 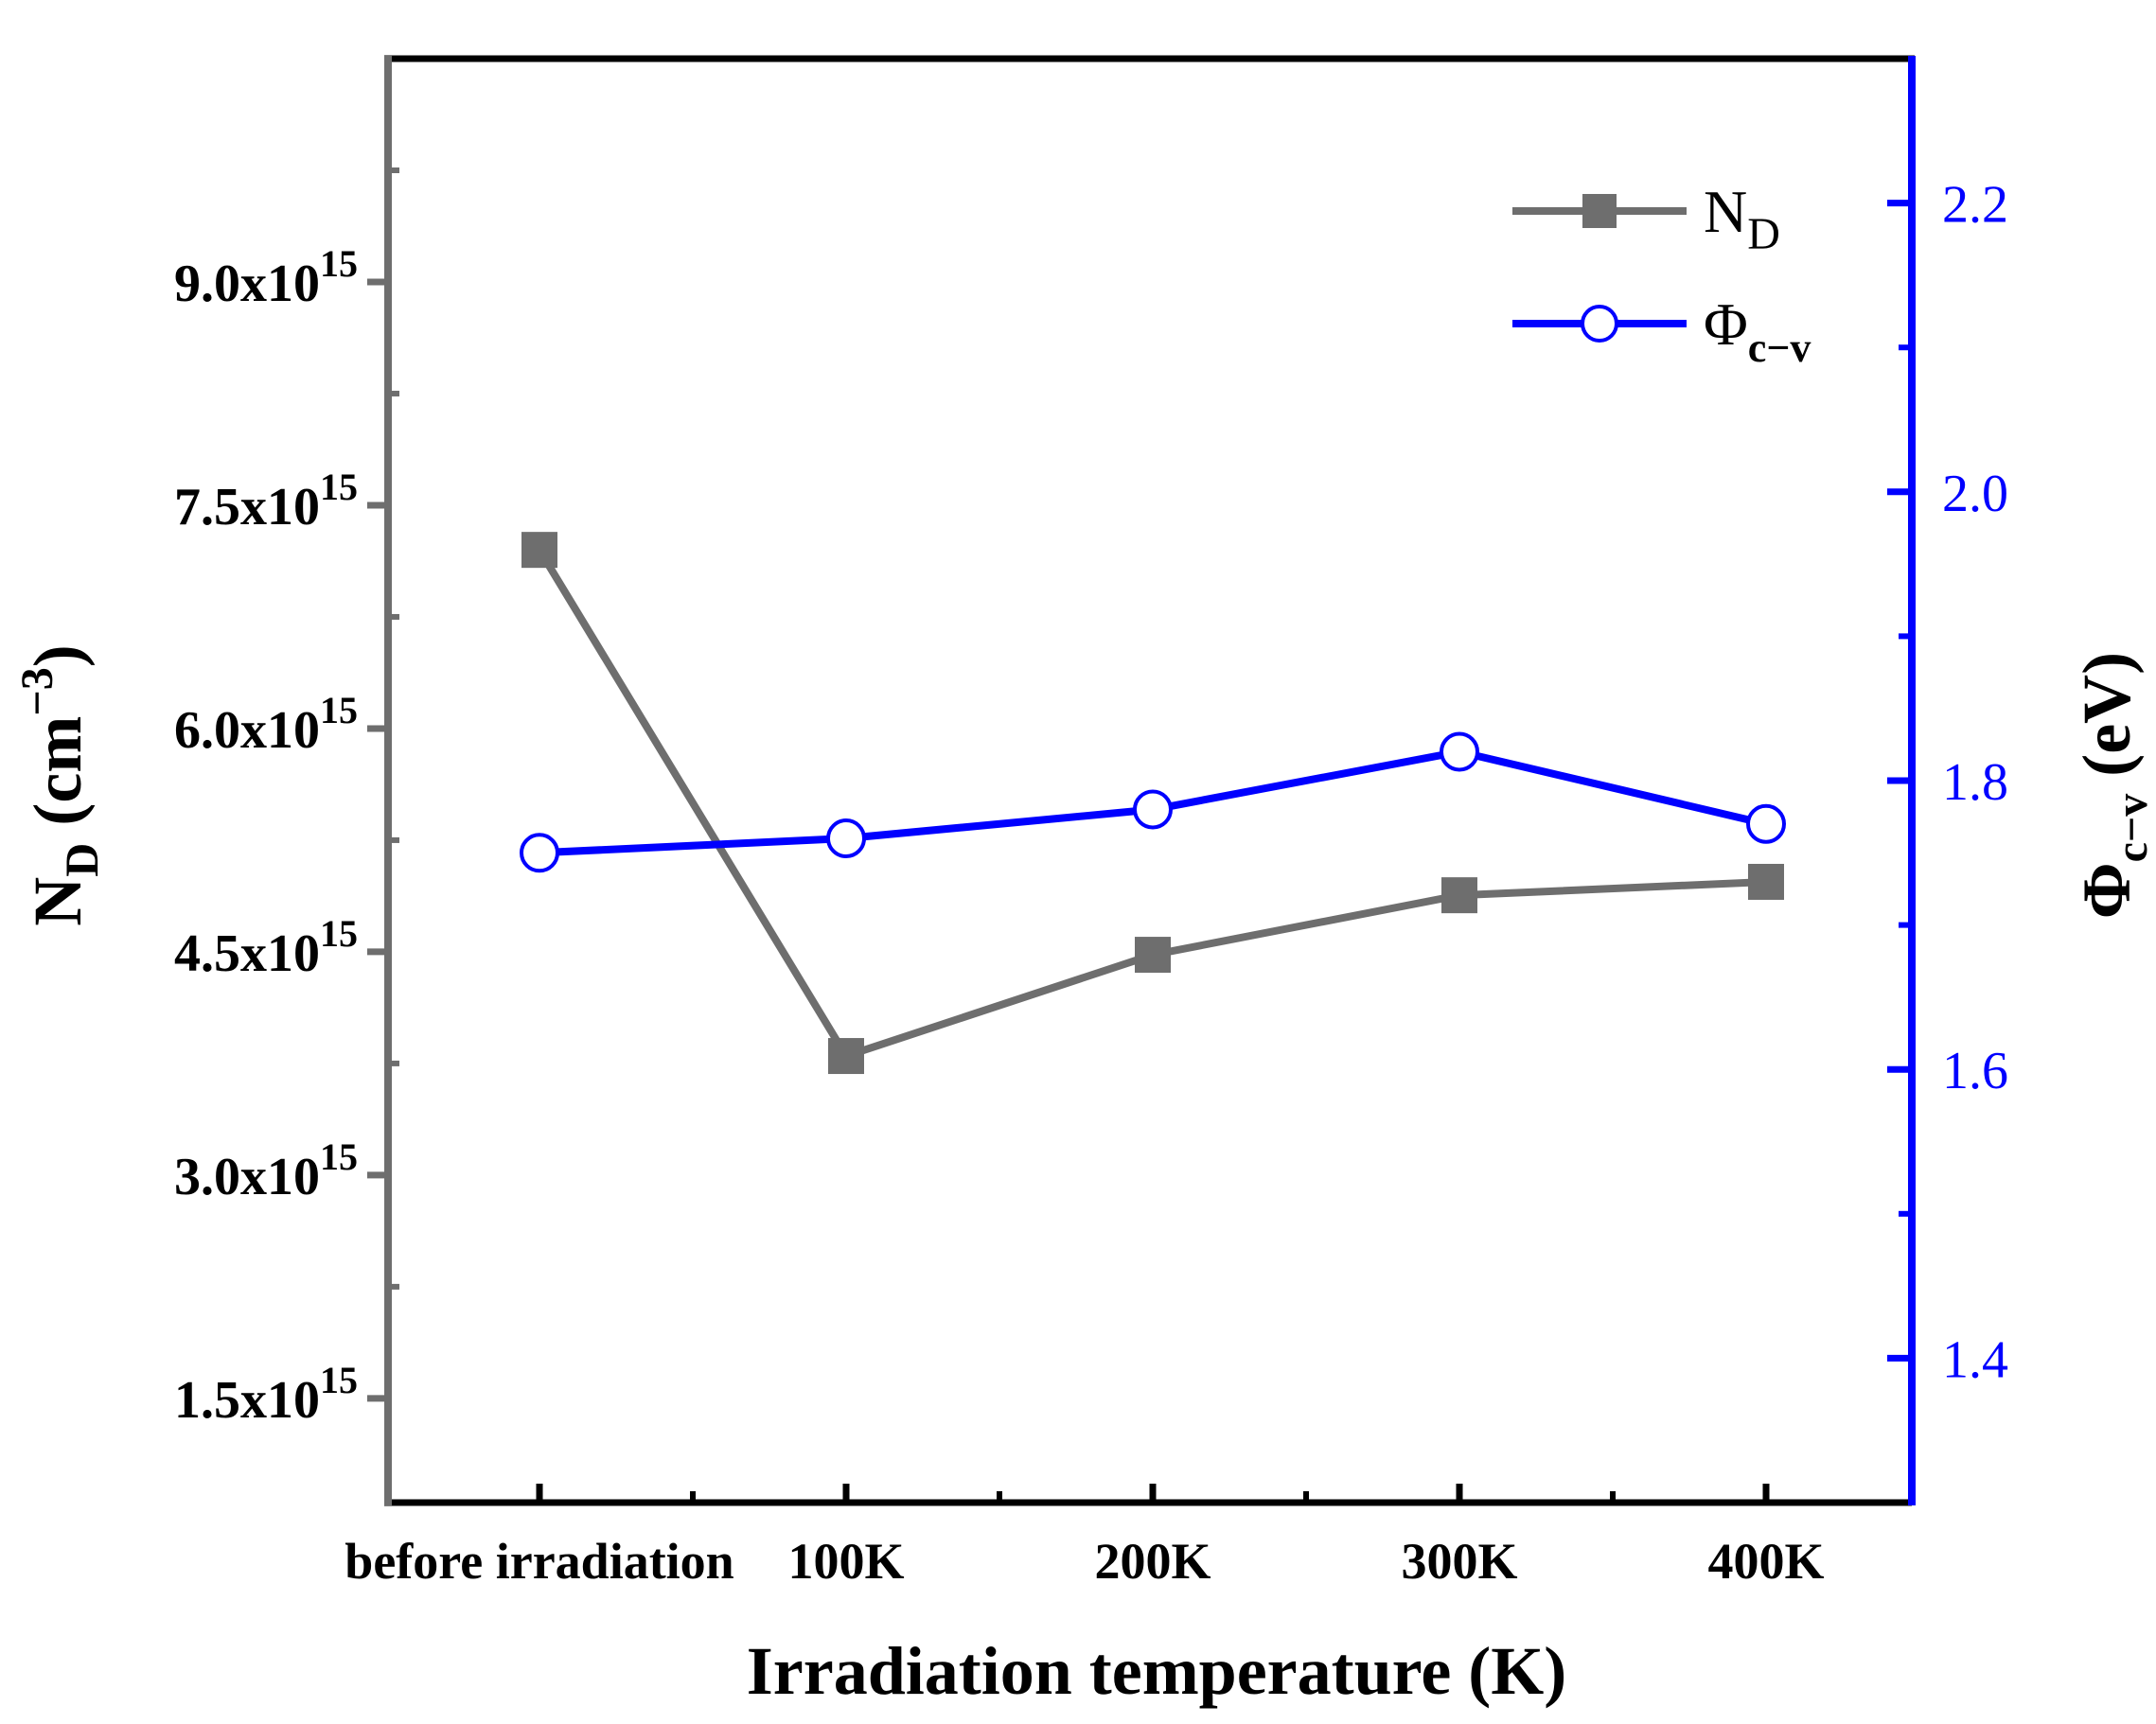 What do you see at coordinates (1975, 206) in the screenshot?
I see `y-right-tick-label: 2.2` at bounding box center [1975, 206].